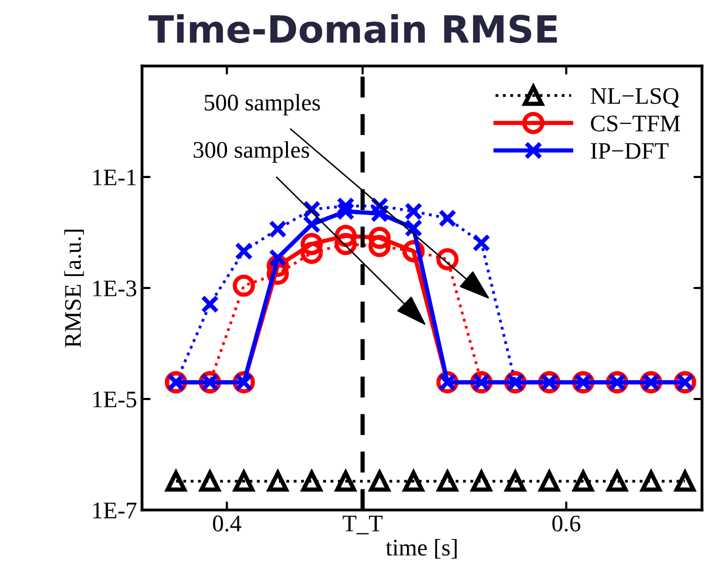 The height and width of the screenshot is (586, 708). Describe the element at coordinates (362, 525) in the screenshot. I see `x-tick-label: T_T` at that location.